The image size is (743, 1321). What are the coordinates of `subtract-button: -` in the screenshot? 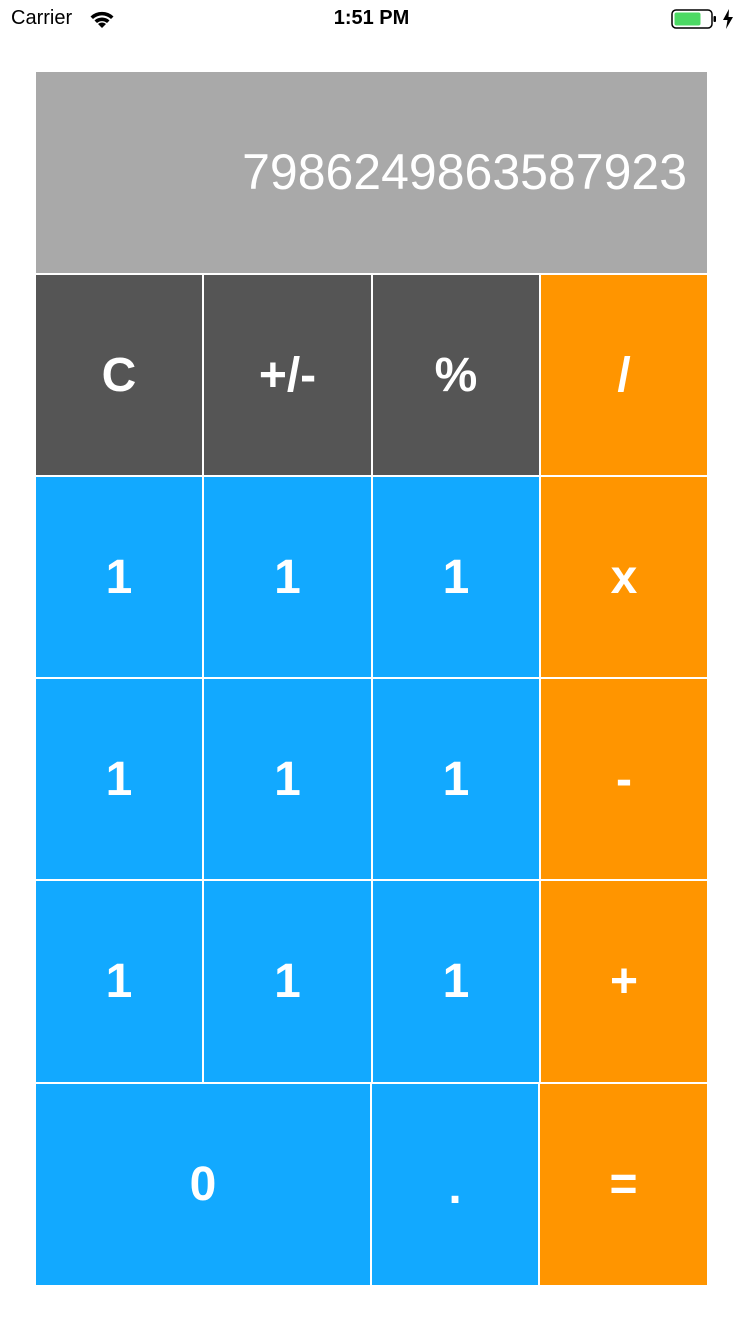 It's located at (624, 779).